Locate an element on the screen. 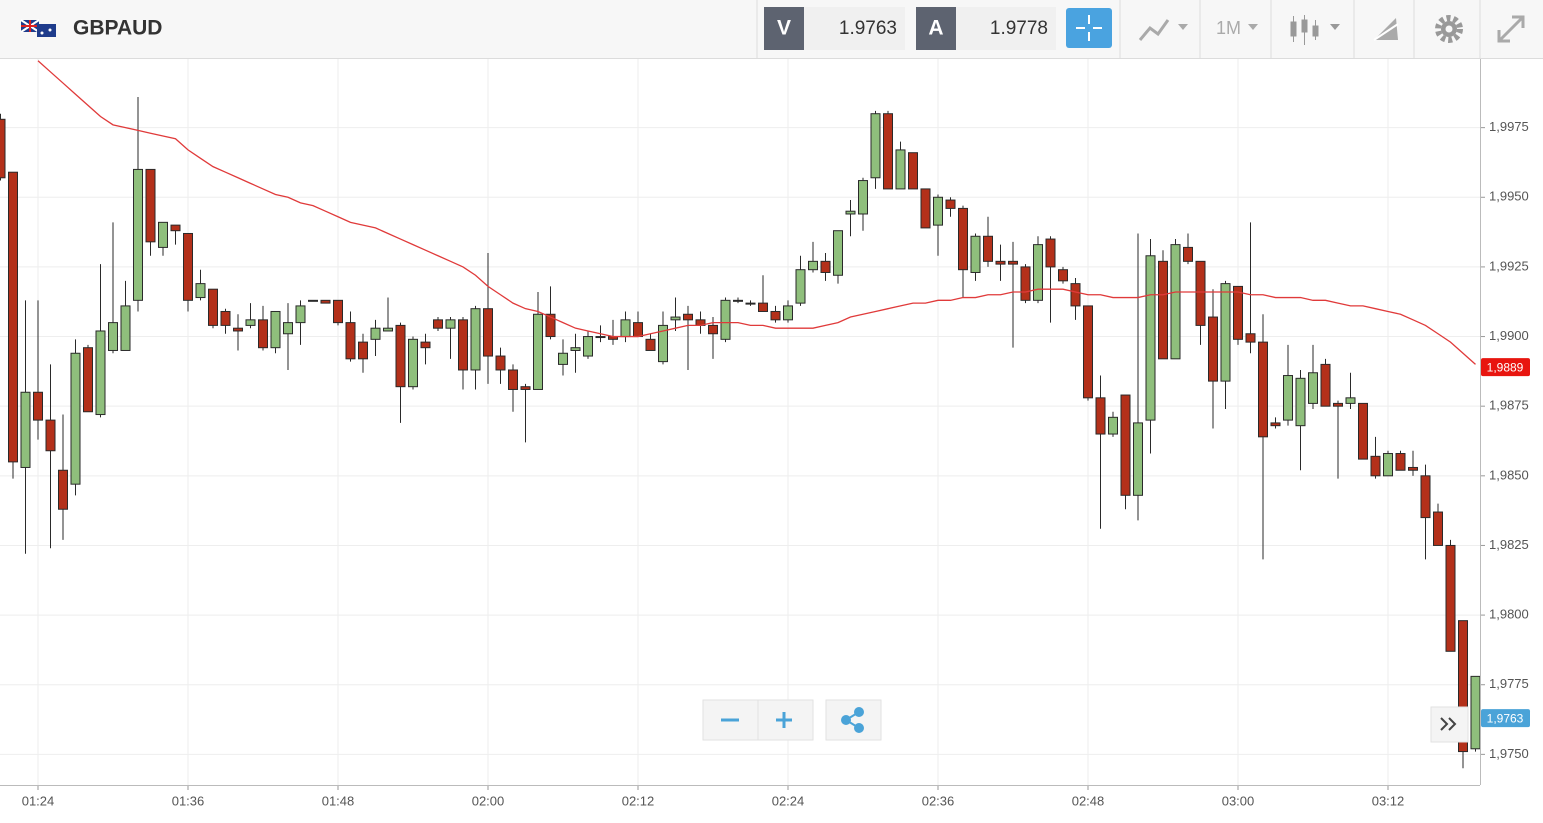 The image size is (1543, 823). x-tick-label: 01:36 is located at coordinates (188, 800).